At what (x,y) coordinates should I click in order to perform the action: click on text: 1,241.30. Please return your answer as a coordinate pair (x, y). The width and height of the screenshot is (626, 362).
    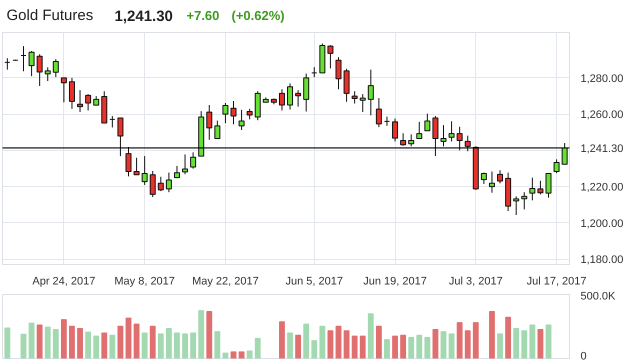
    Looking at the image, I should click on (143, 16).